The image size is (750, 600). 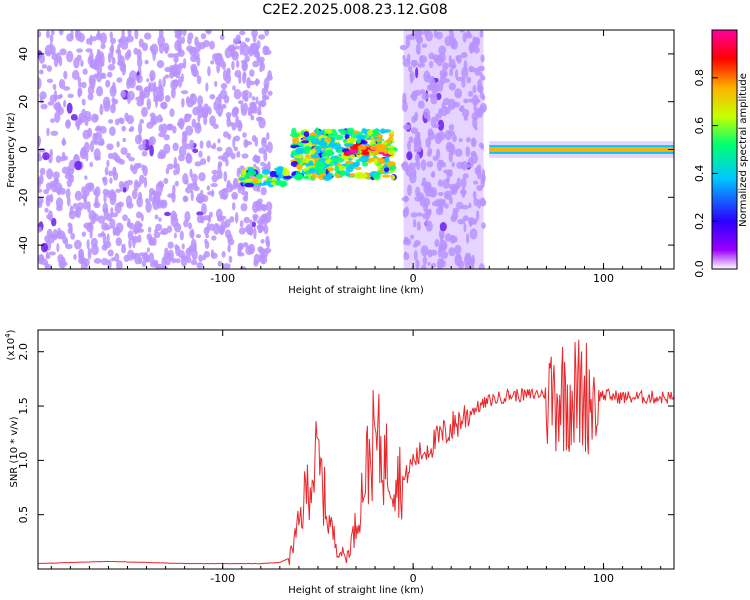 I want to click on colorbar-label: Normalized spectral amplitude, so click(x=743, y=150).